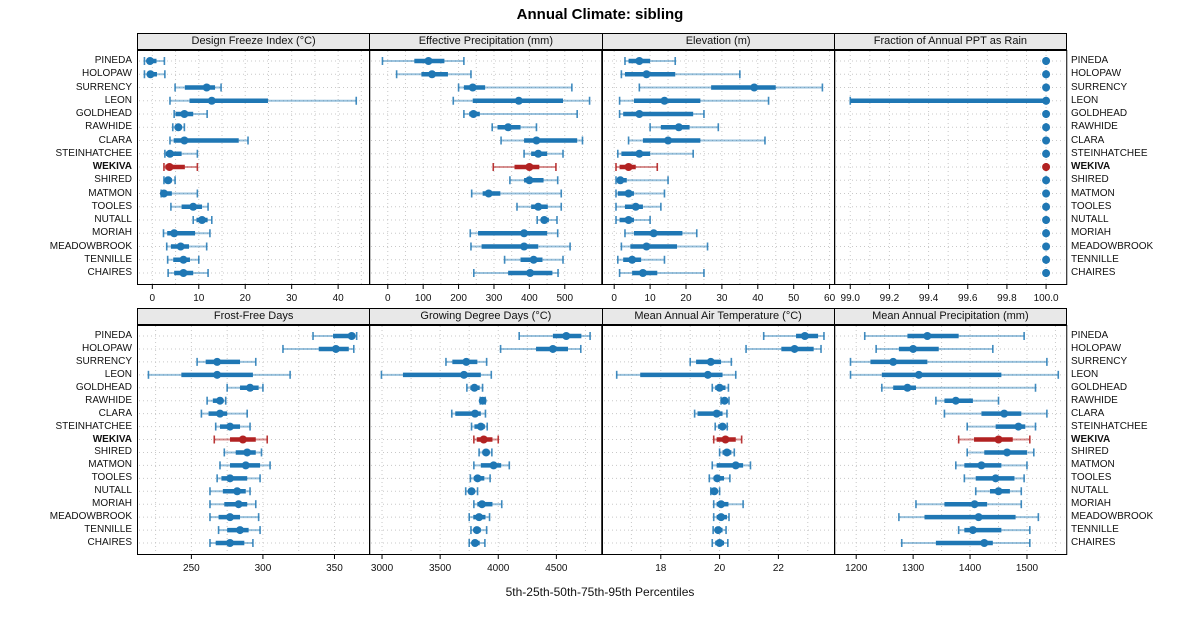 Image resolution: width=1200 pixels, height=625 pixels. I want to click on axis-tick-label: 20, so click(686, 298).